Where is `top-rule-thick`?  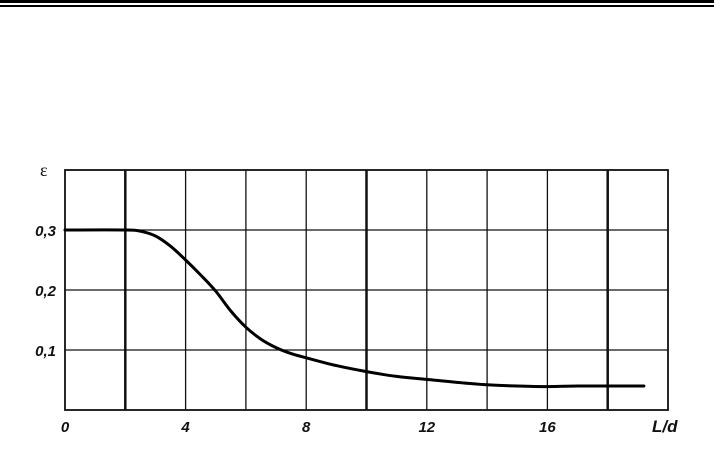
top-rule-thick is located at coordinates (357, 1).